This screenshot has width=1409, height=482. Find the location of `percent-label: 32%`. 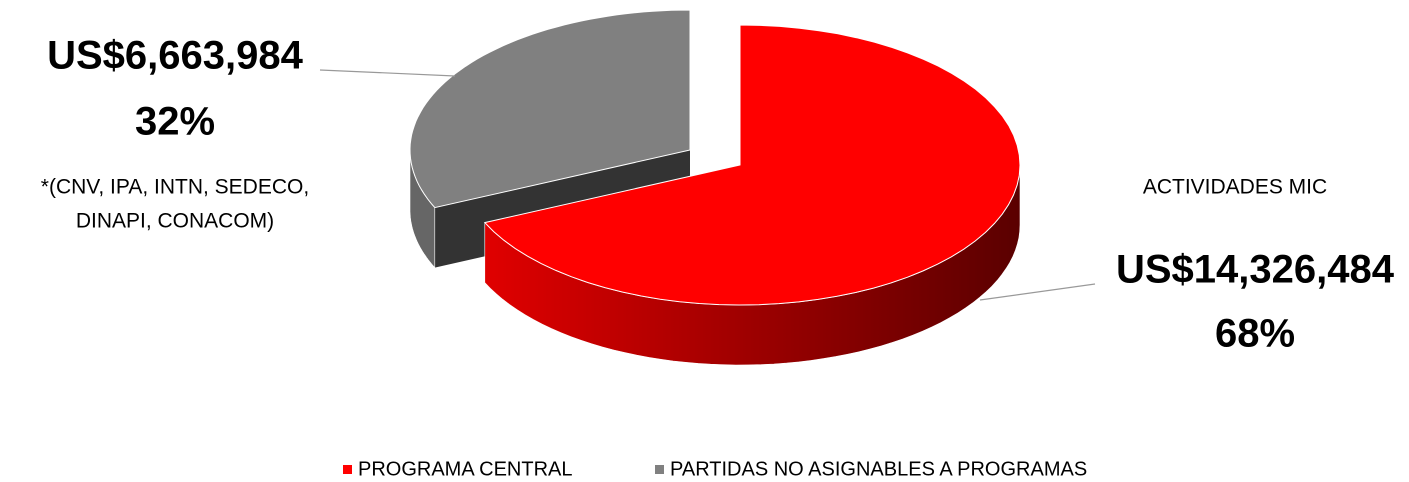

percent-label: 32% is located at coordinates (175, 122).